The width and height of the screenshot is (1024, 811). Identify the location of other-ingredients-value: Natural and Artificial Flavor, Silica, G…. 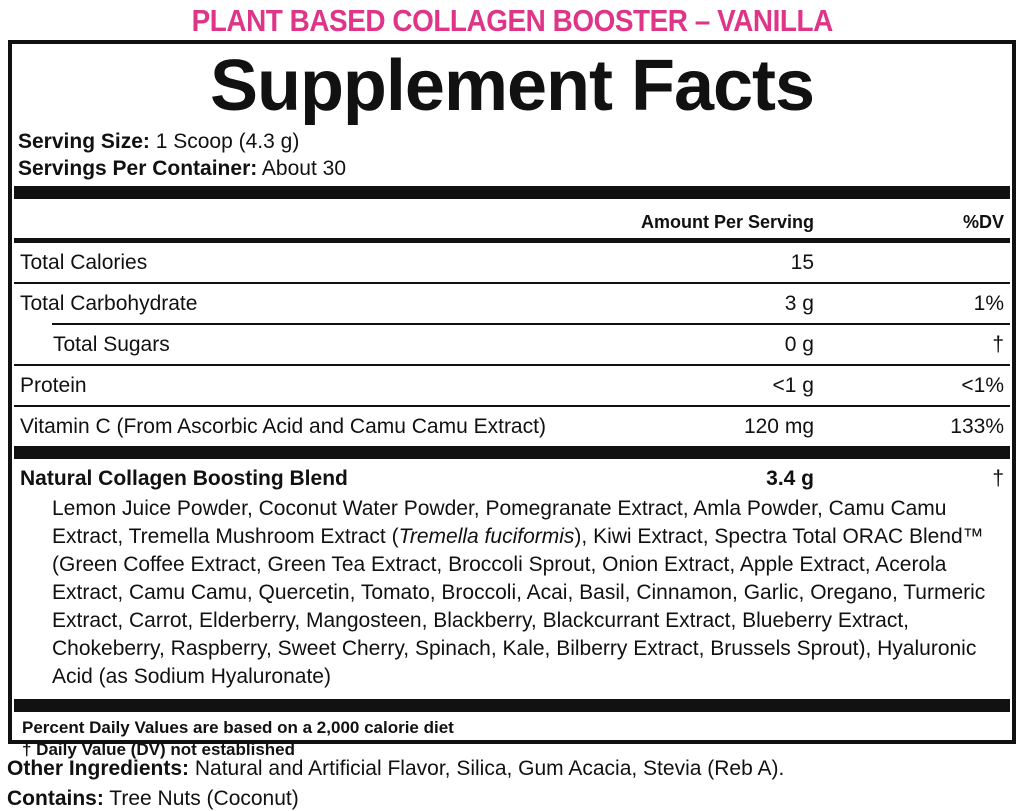
(489, 768).